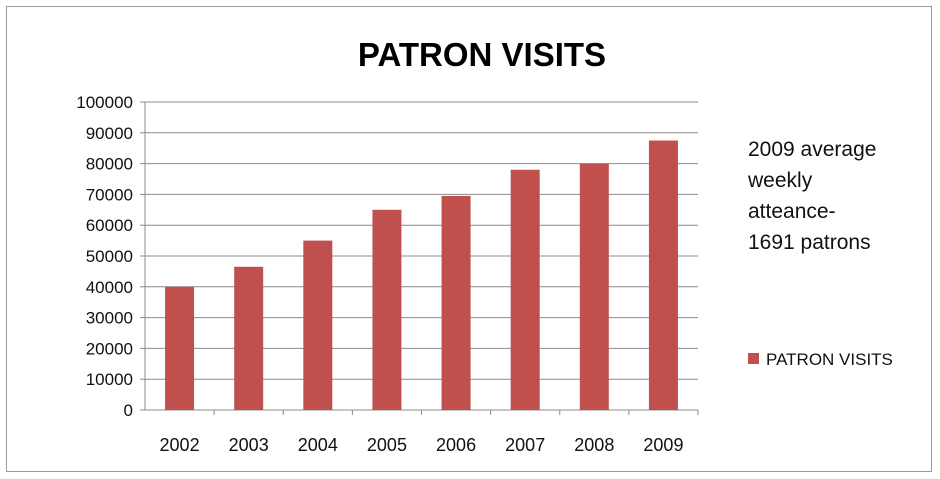 The image size is (940, 479). What do you see at coordinates (109, 287) in the screenshot?
I see `y-tick-label: 40000` at bounding box center [109, 287].